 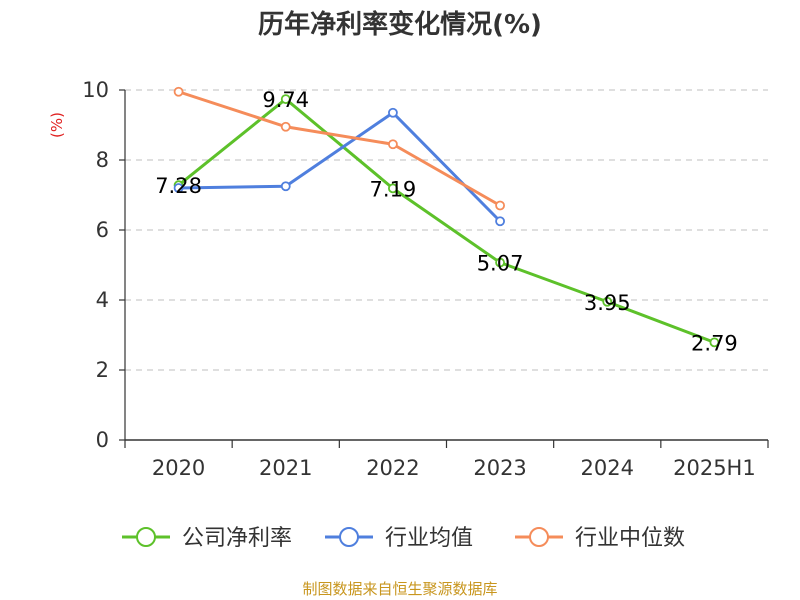 What do you see at coordinates (95, 90) in the screenshot?
I see `y-tick-label: 10` at bounding box center [95, 90].